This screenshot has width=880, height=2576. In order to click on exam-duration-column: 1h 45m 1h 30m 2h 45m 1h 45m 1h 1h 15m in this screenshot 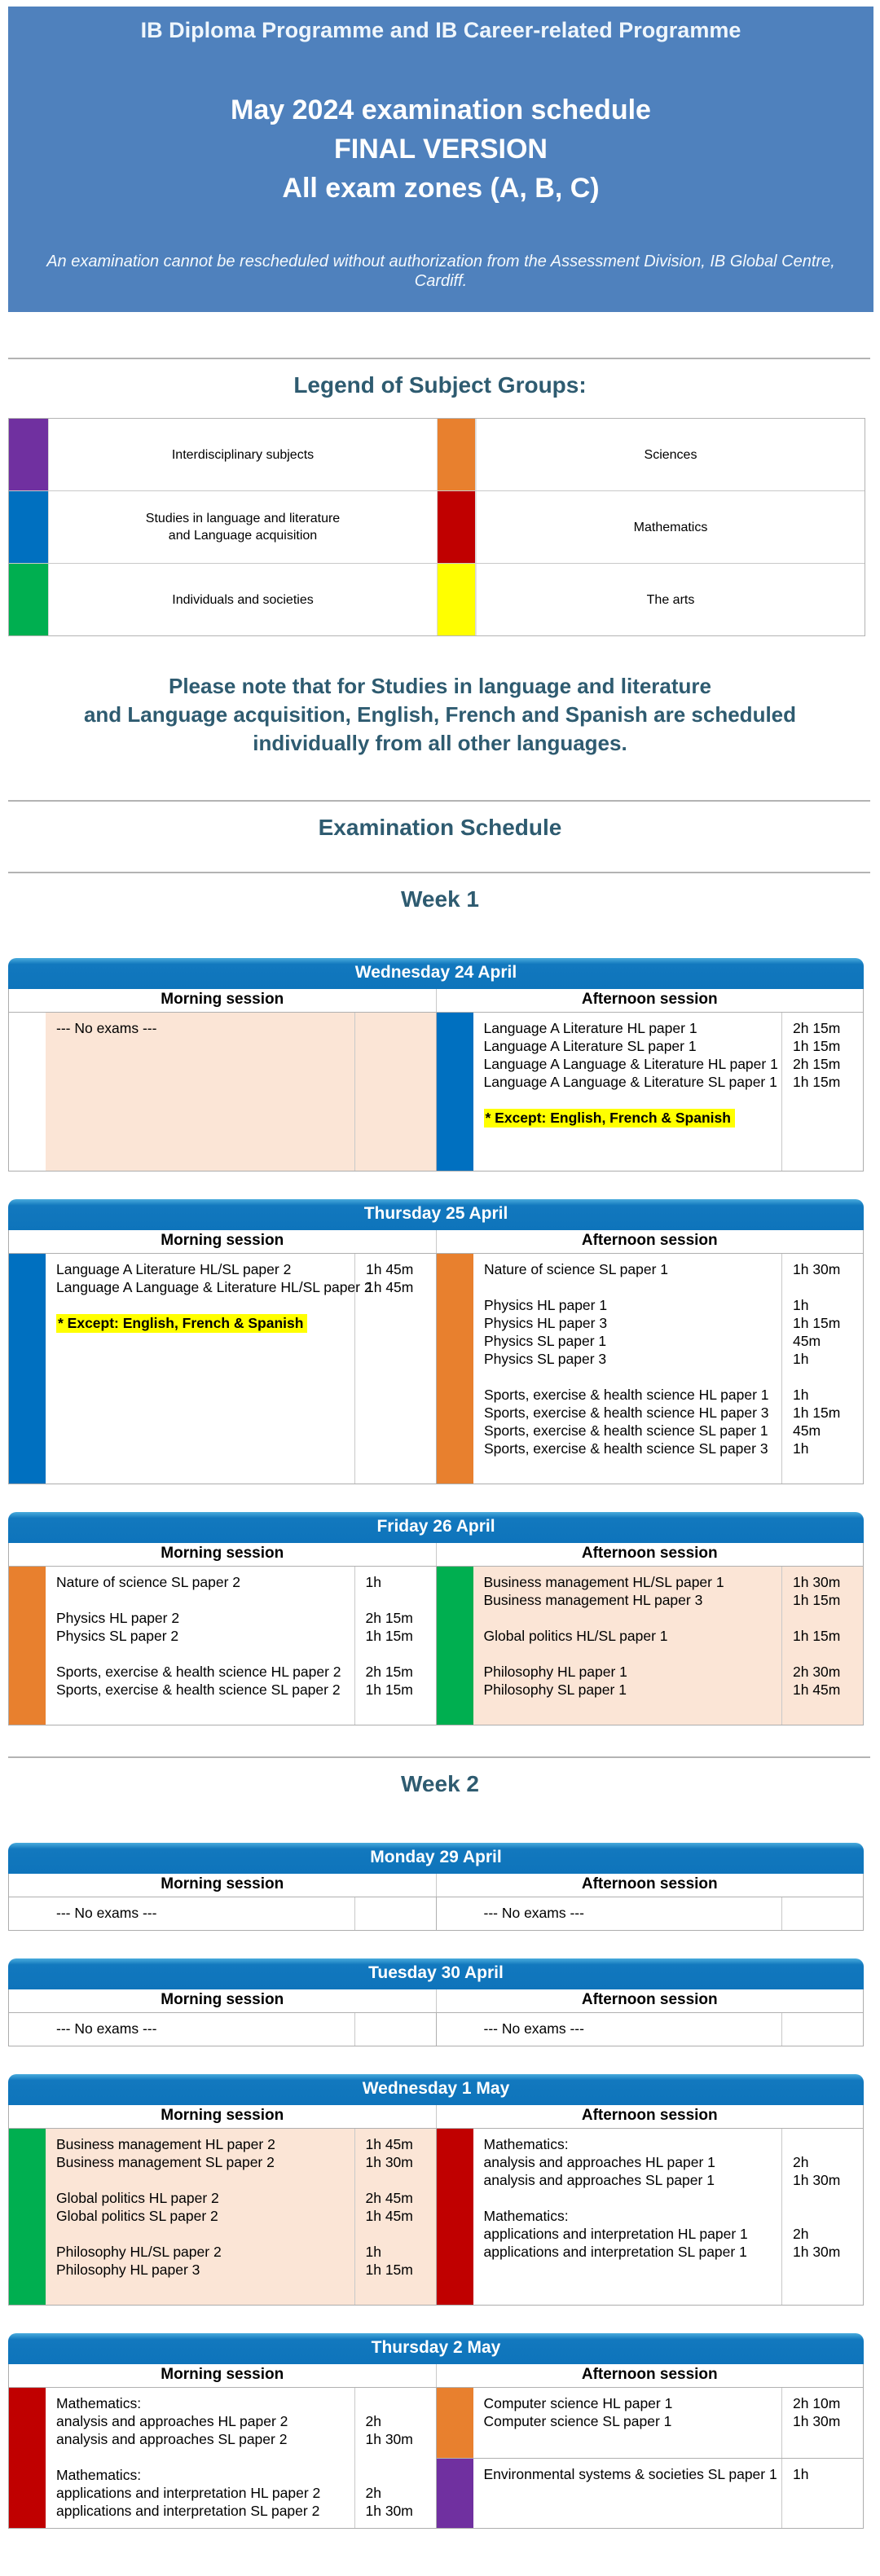, I will do `click(395, 2217)`.